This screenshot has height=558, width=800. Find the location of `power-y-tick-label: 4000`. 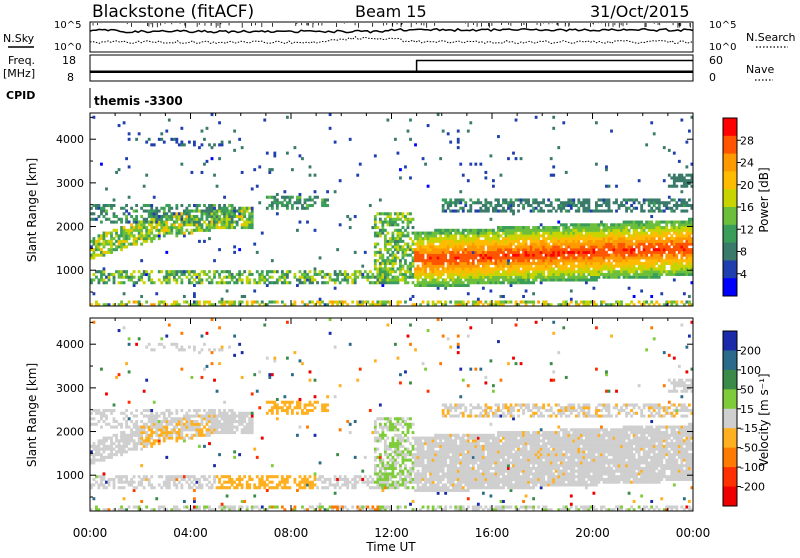

power-y-tick-label: 4000 is located at coordinates (70, 139).